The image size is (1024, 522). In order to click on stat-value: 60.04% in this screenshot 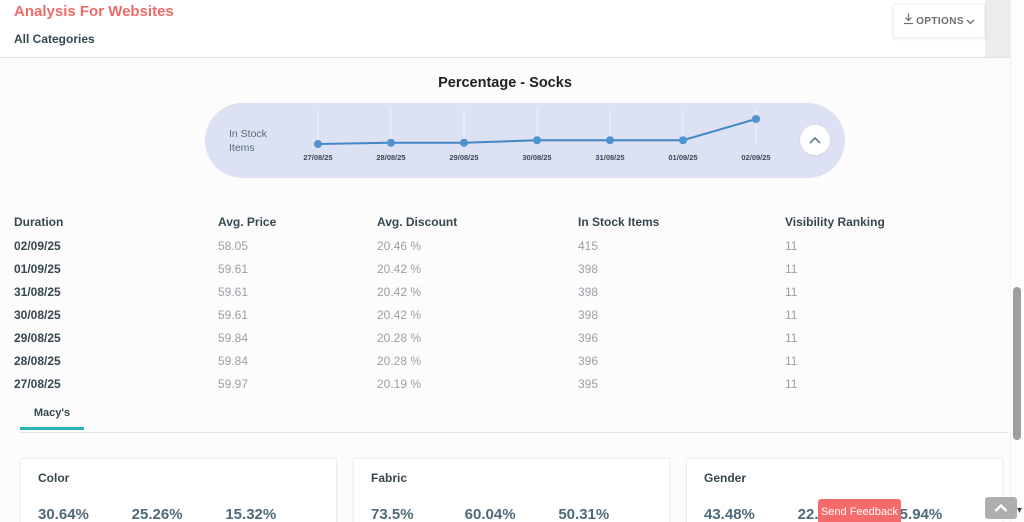, I will do `click(490, 514)`.